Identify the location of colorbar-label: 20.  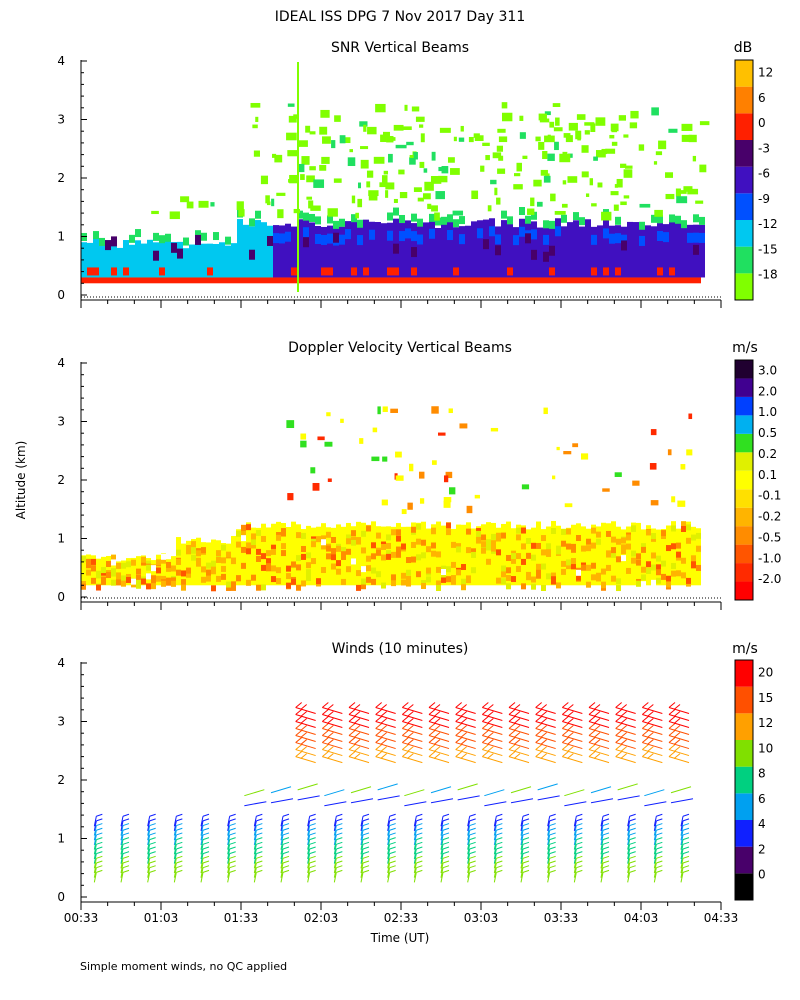
(765, 673).